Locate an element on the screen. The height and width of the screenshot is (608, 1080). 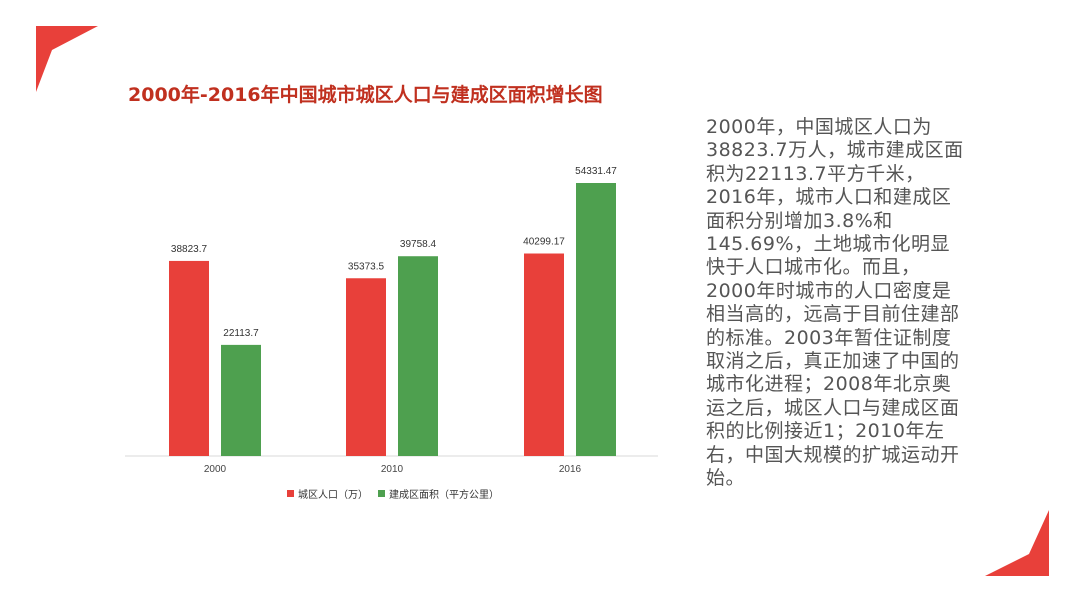
legend-label-area: 建成区面积（平方公里） is located at coordinates (444, 495).